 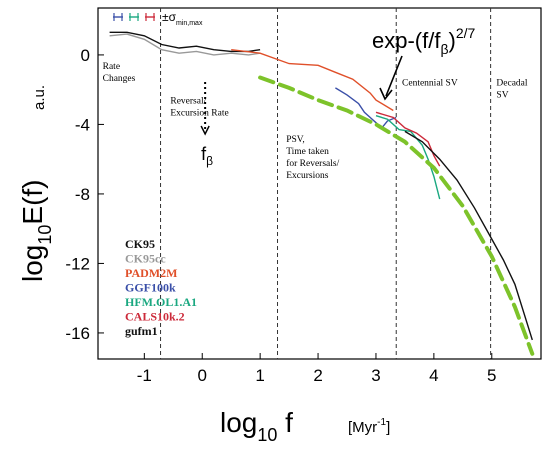 What do you see at coordinates (468, 235) in the screenshot?
I see `series-line-gufm1` at bounding box center [468, 235].